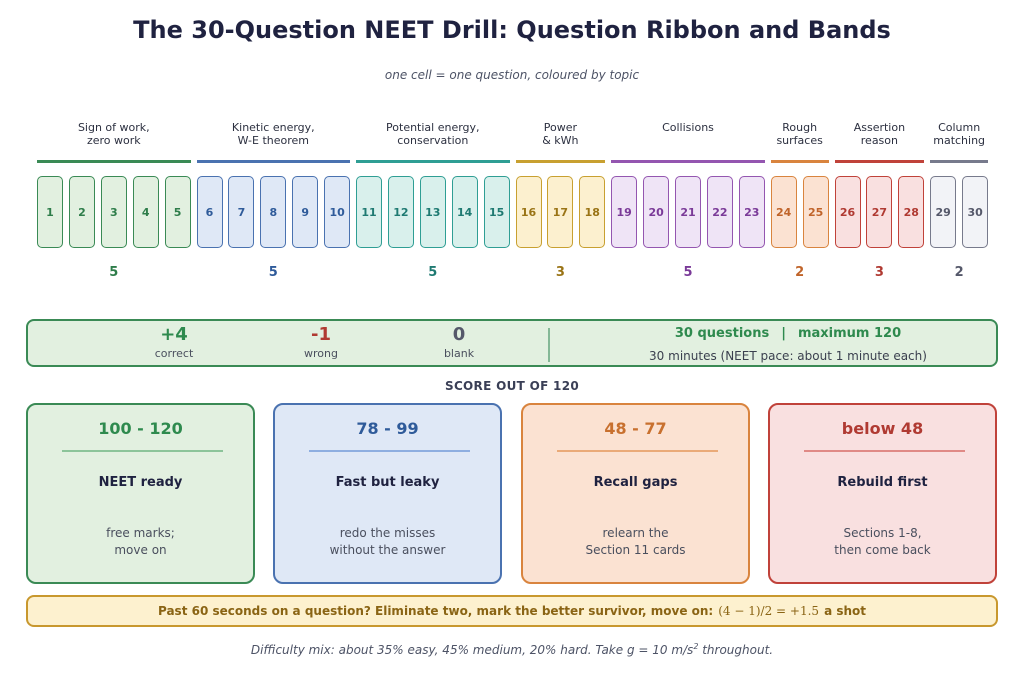 The height and width of the screenshot is (680, 1024). What do you see at coordinates (736, 650) in the screenshot?
I see `footnote-tail: throughout.` at bounding box center [736, 650].